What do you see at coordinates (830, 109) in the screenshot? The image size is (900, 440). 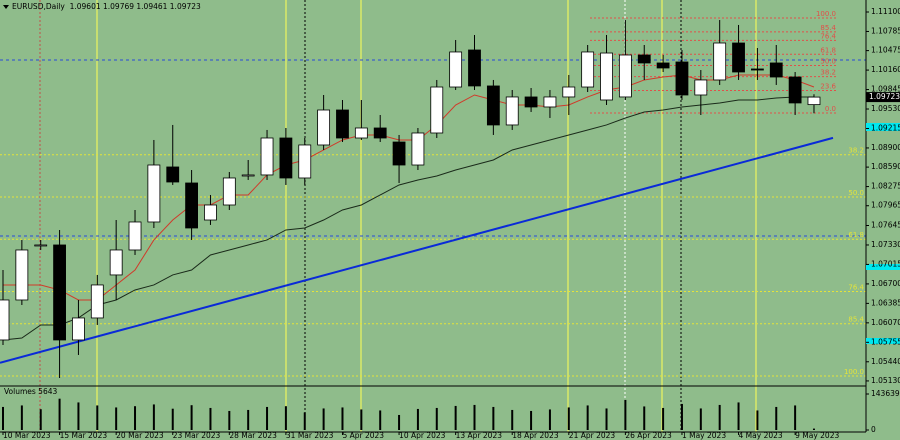 I see `fib-label: 0.0` at bounding box center [830, 109].